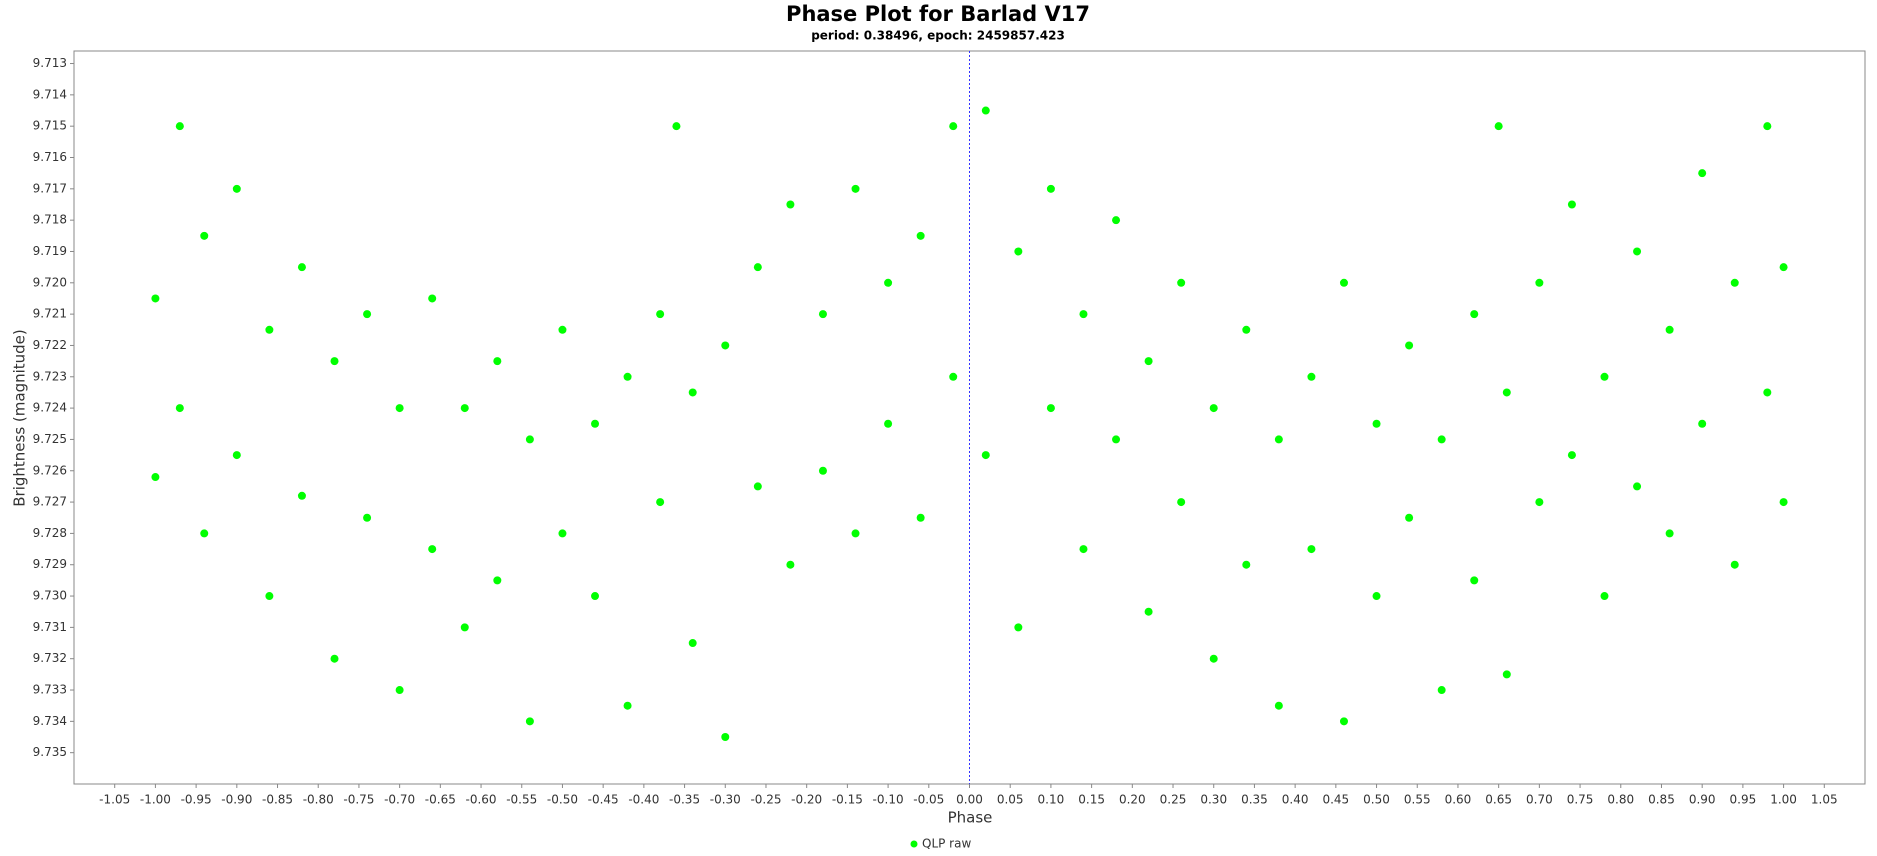 This screenshot has width=1877, height=856. Describe the element at coordinates (806, 800) in the screenshot. I see `x-tick-label: -0.20` at that location.